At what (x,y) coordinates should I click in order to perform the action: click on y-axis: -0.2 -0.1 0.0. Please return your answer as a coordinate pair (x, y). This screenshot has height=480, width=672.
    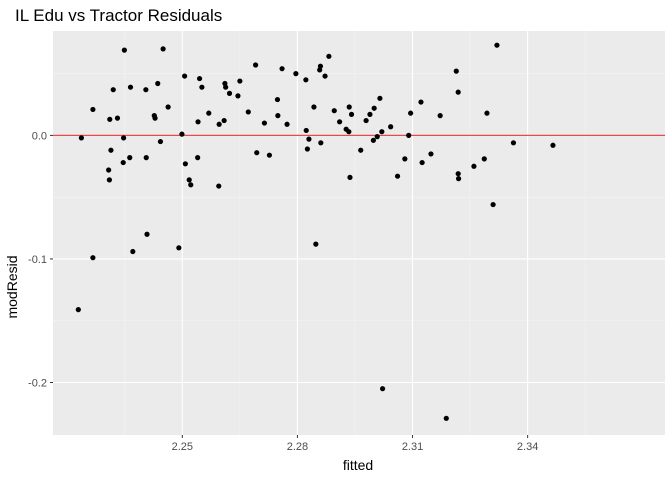
    Looking at the image, I should click on (40, 259).